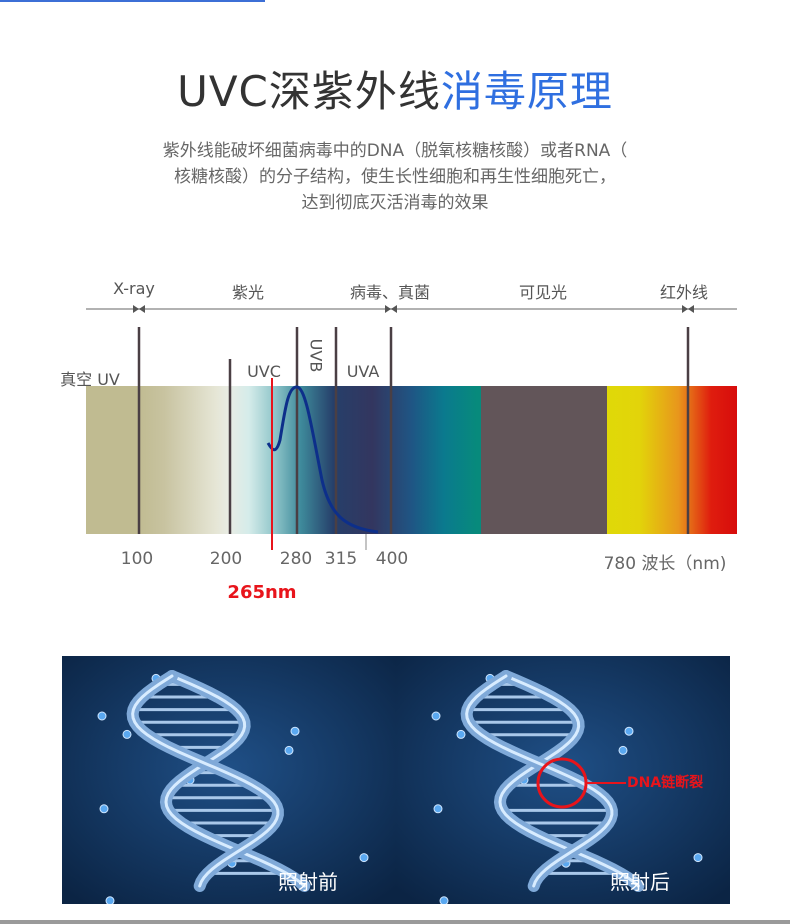  Describe the element at coordinates (134, 288) in the screenshot. I see `region-xray: X-ray` at that location.